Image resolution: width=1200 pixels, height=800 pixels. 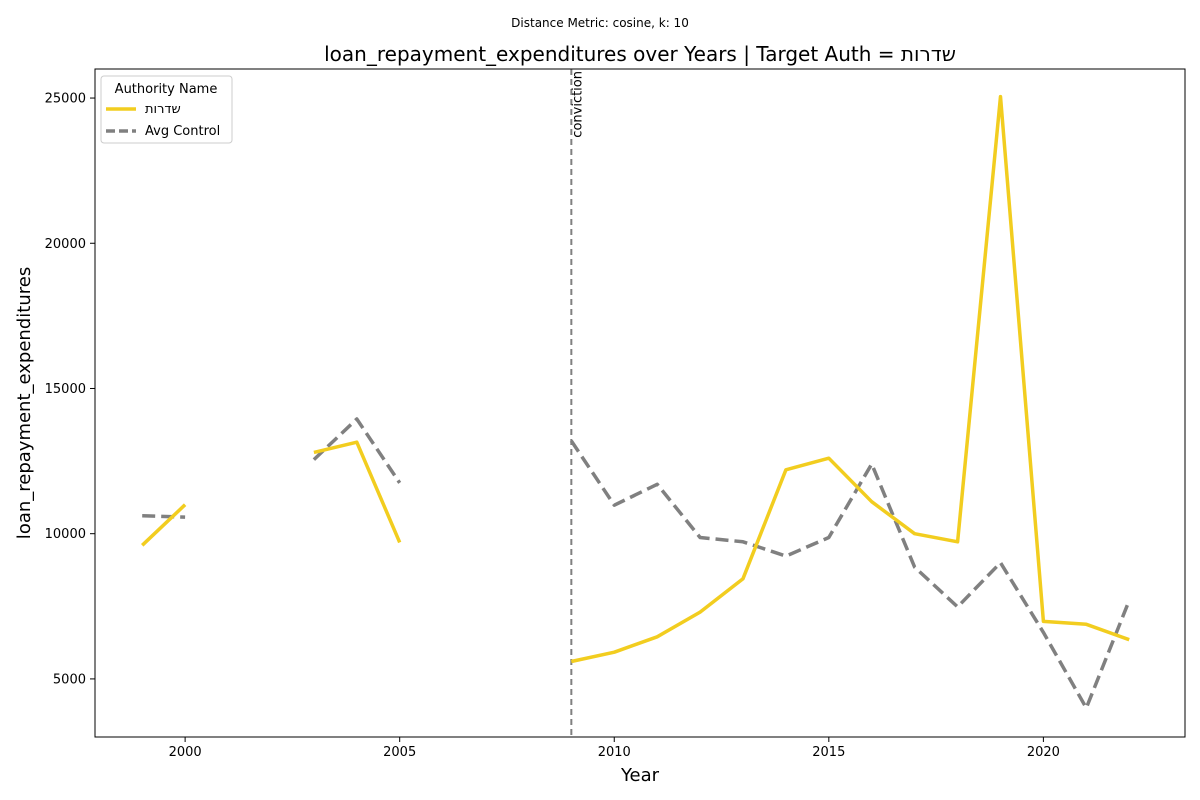 I want to click on x-tick-label: 2005, so click(x=399, y=752).